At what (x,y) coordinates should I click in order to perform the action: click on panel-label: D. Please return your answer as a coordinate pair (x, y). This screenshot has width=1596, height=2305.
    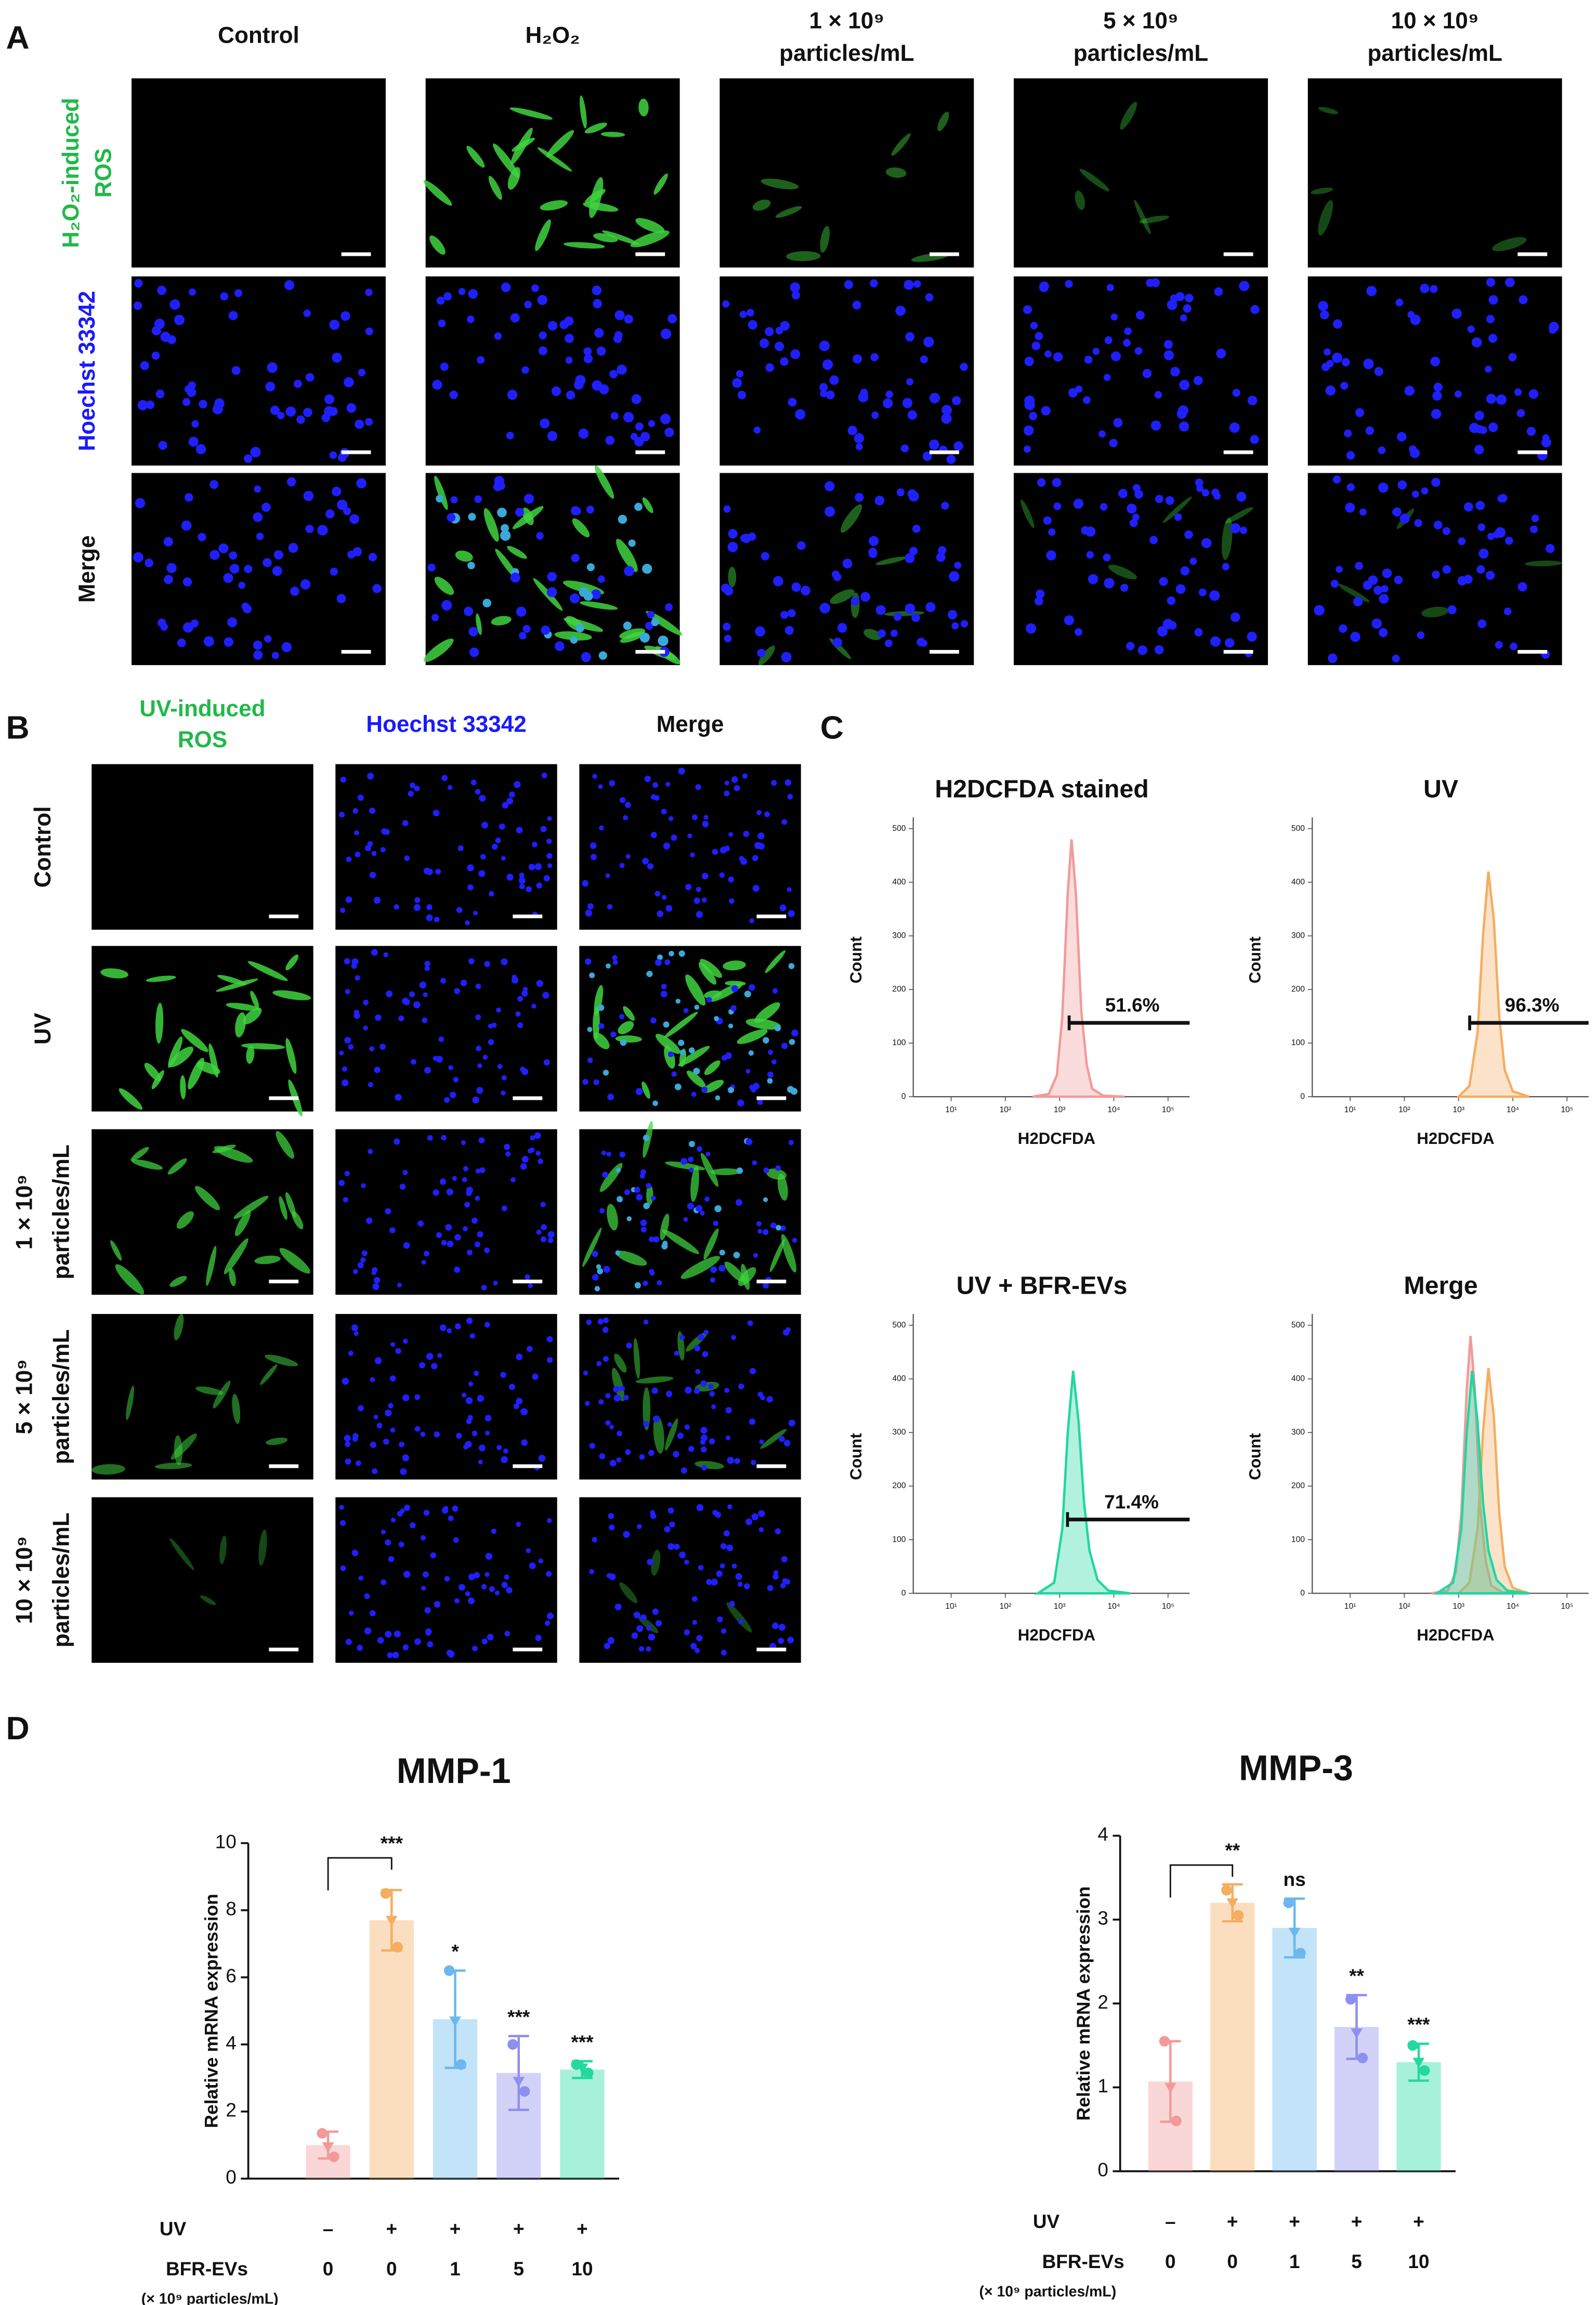
    Looking at the image, I should click on (18, 1729).